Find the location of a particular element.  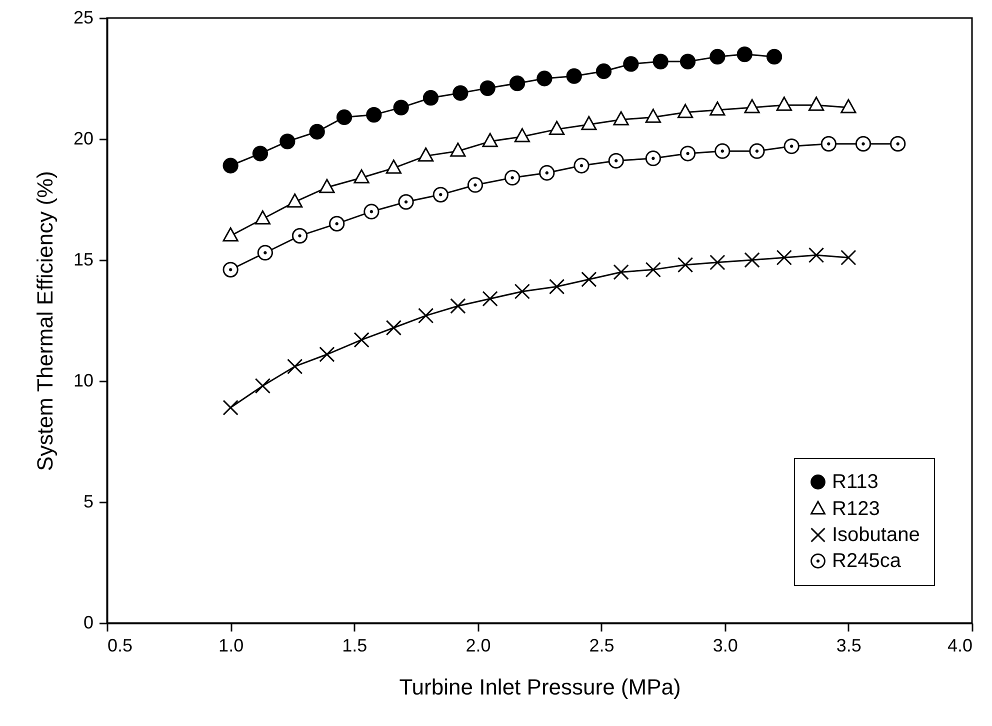

y-tick-label: 25 is located at coordinates (83, 18).